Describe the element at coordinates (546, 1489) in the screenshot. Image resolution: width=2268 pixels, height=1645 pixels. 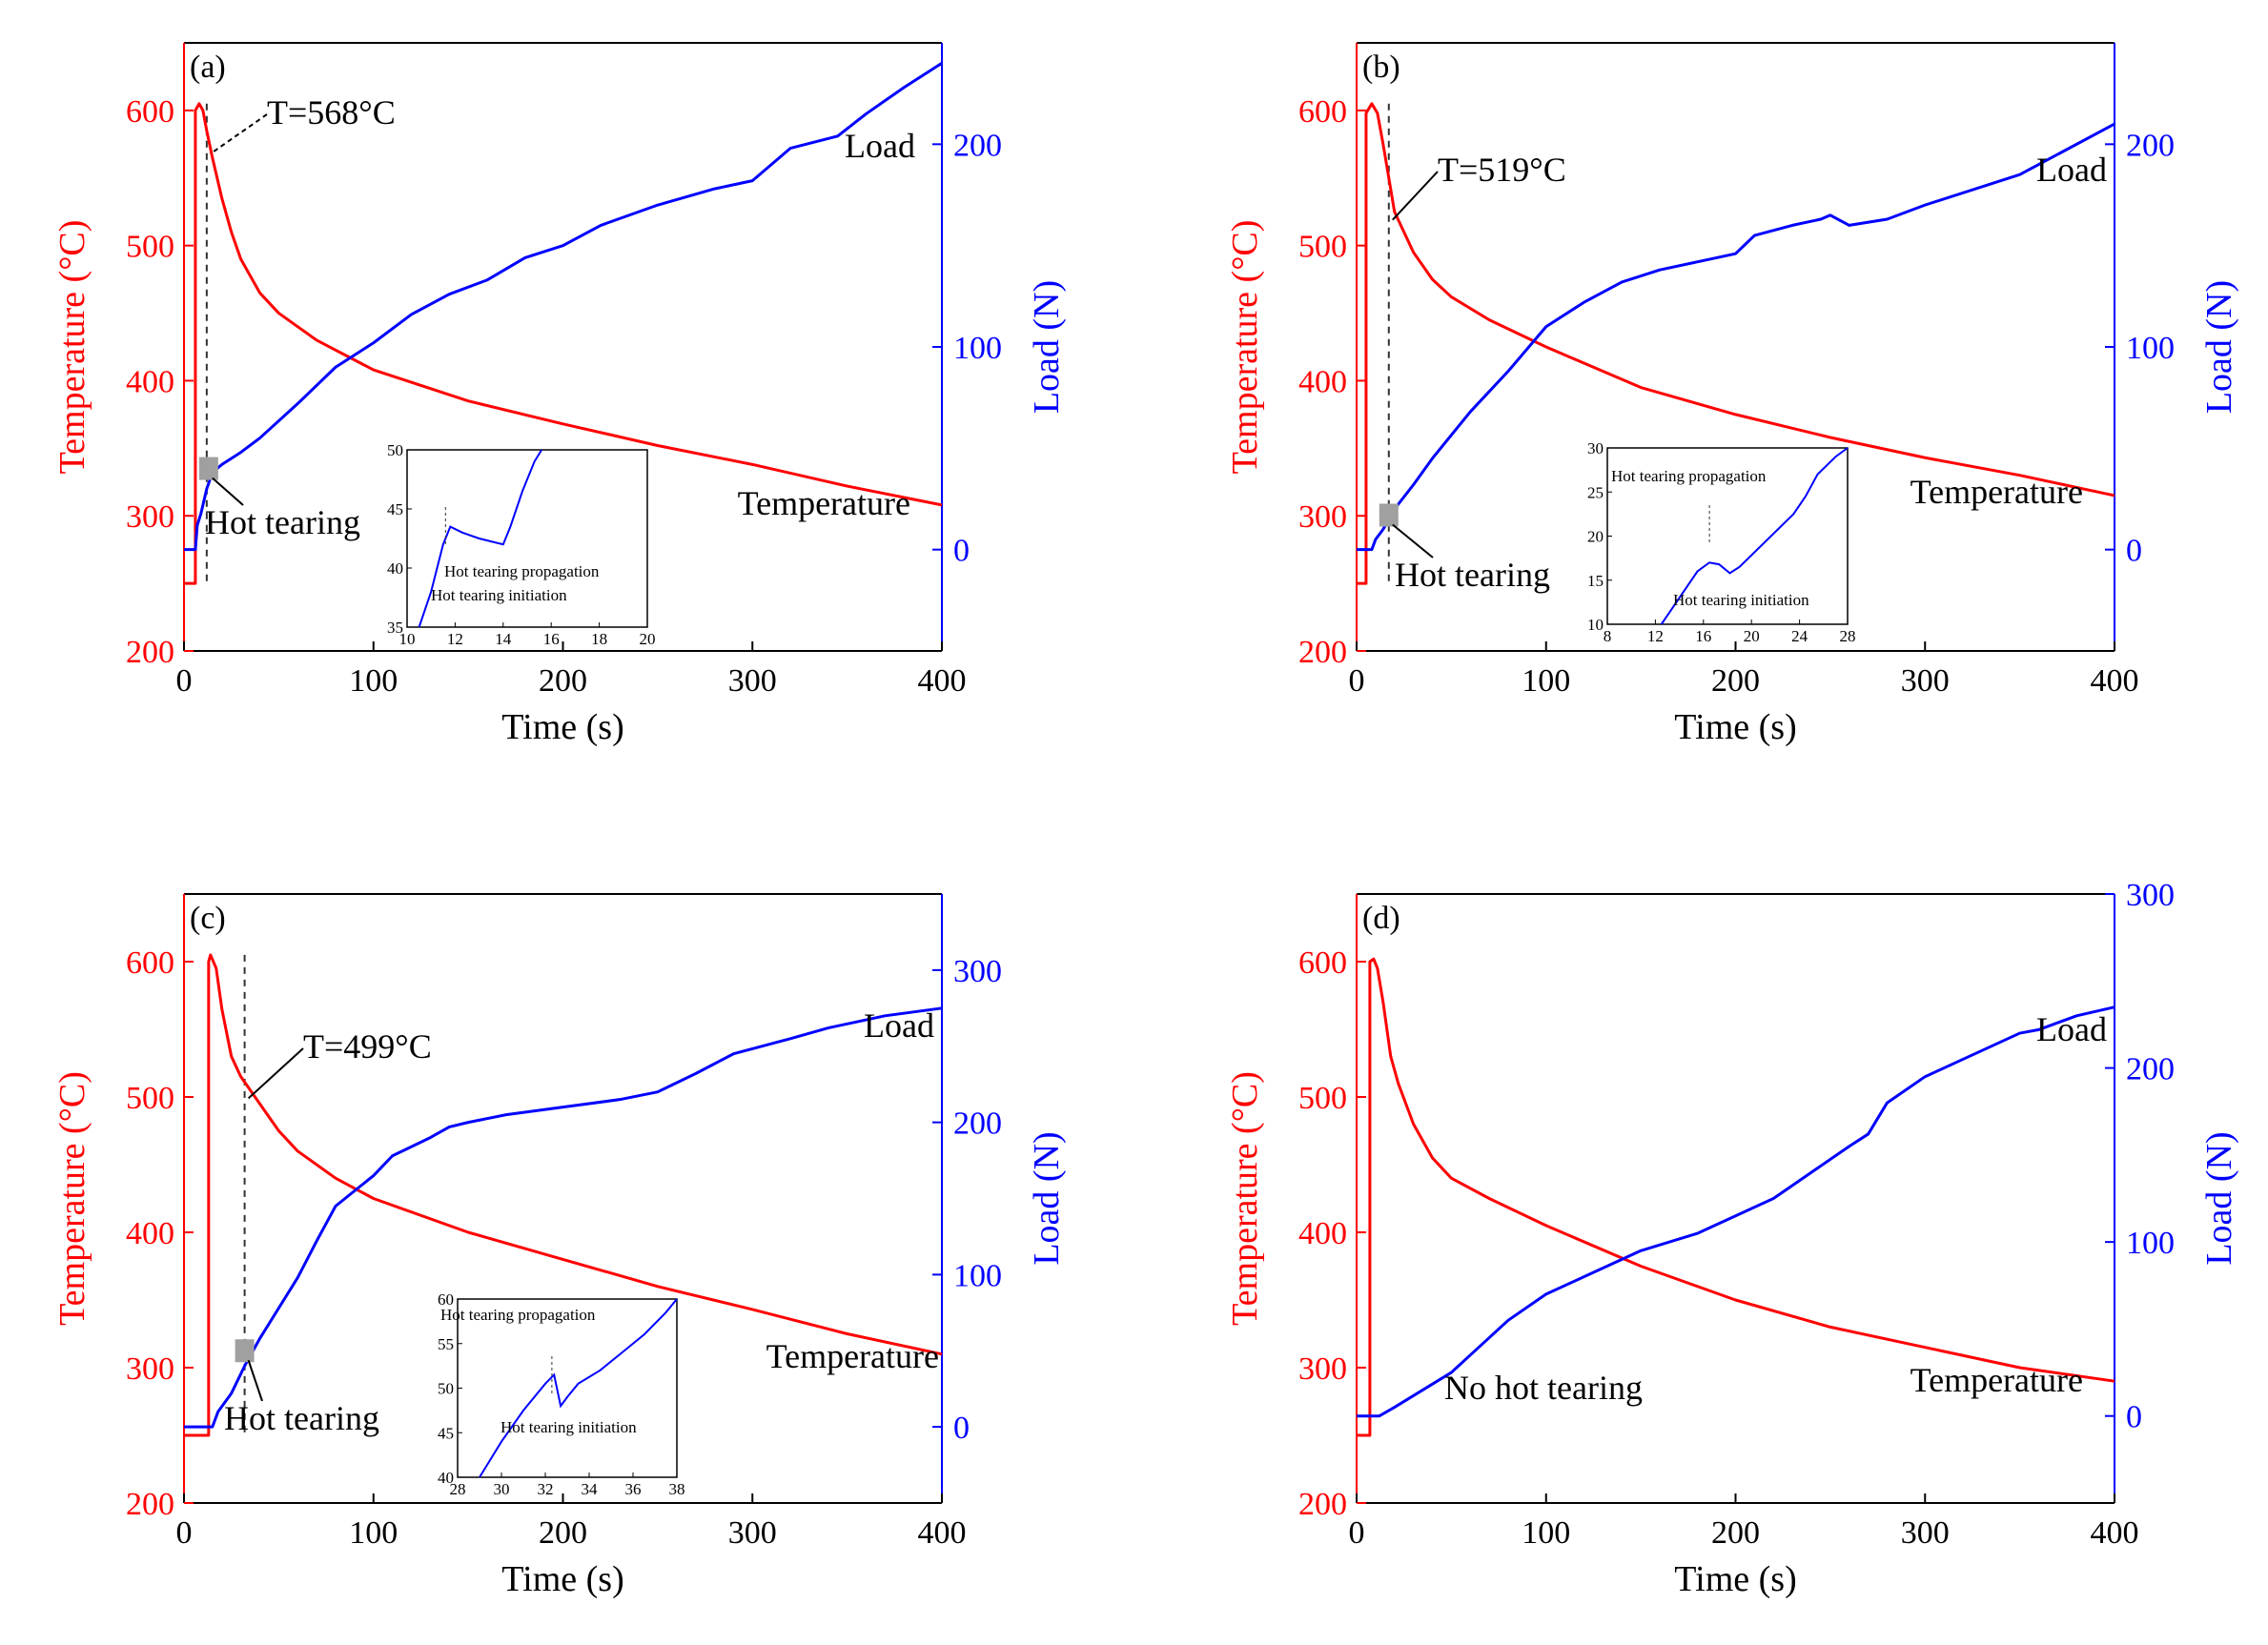
I see `inset-x-tick-label: 32` at that location.